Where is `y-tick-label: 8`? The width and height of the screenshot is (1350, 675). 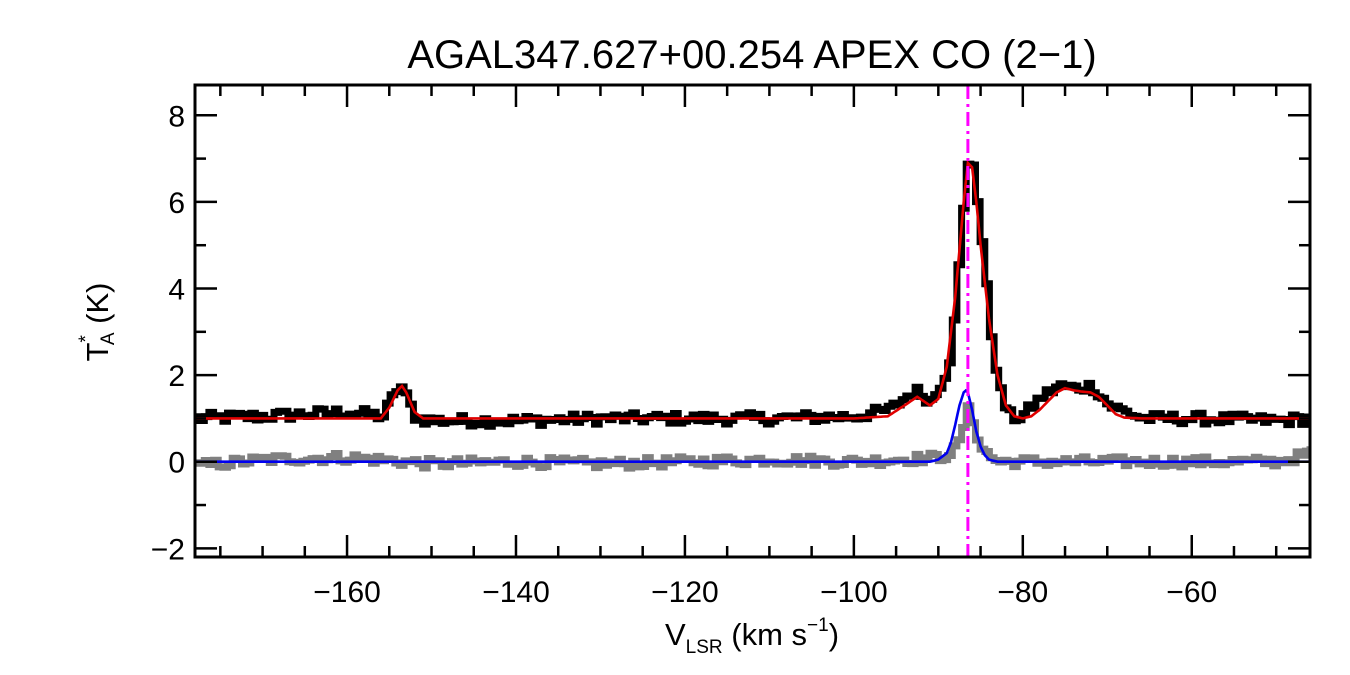 y-tick-label: 8 is located at coordinates (176, 116).